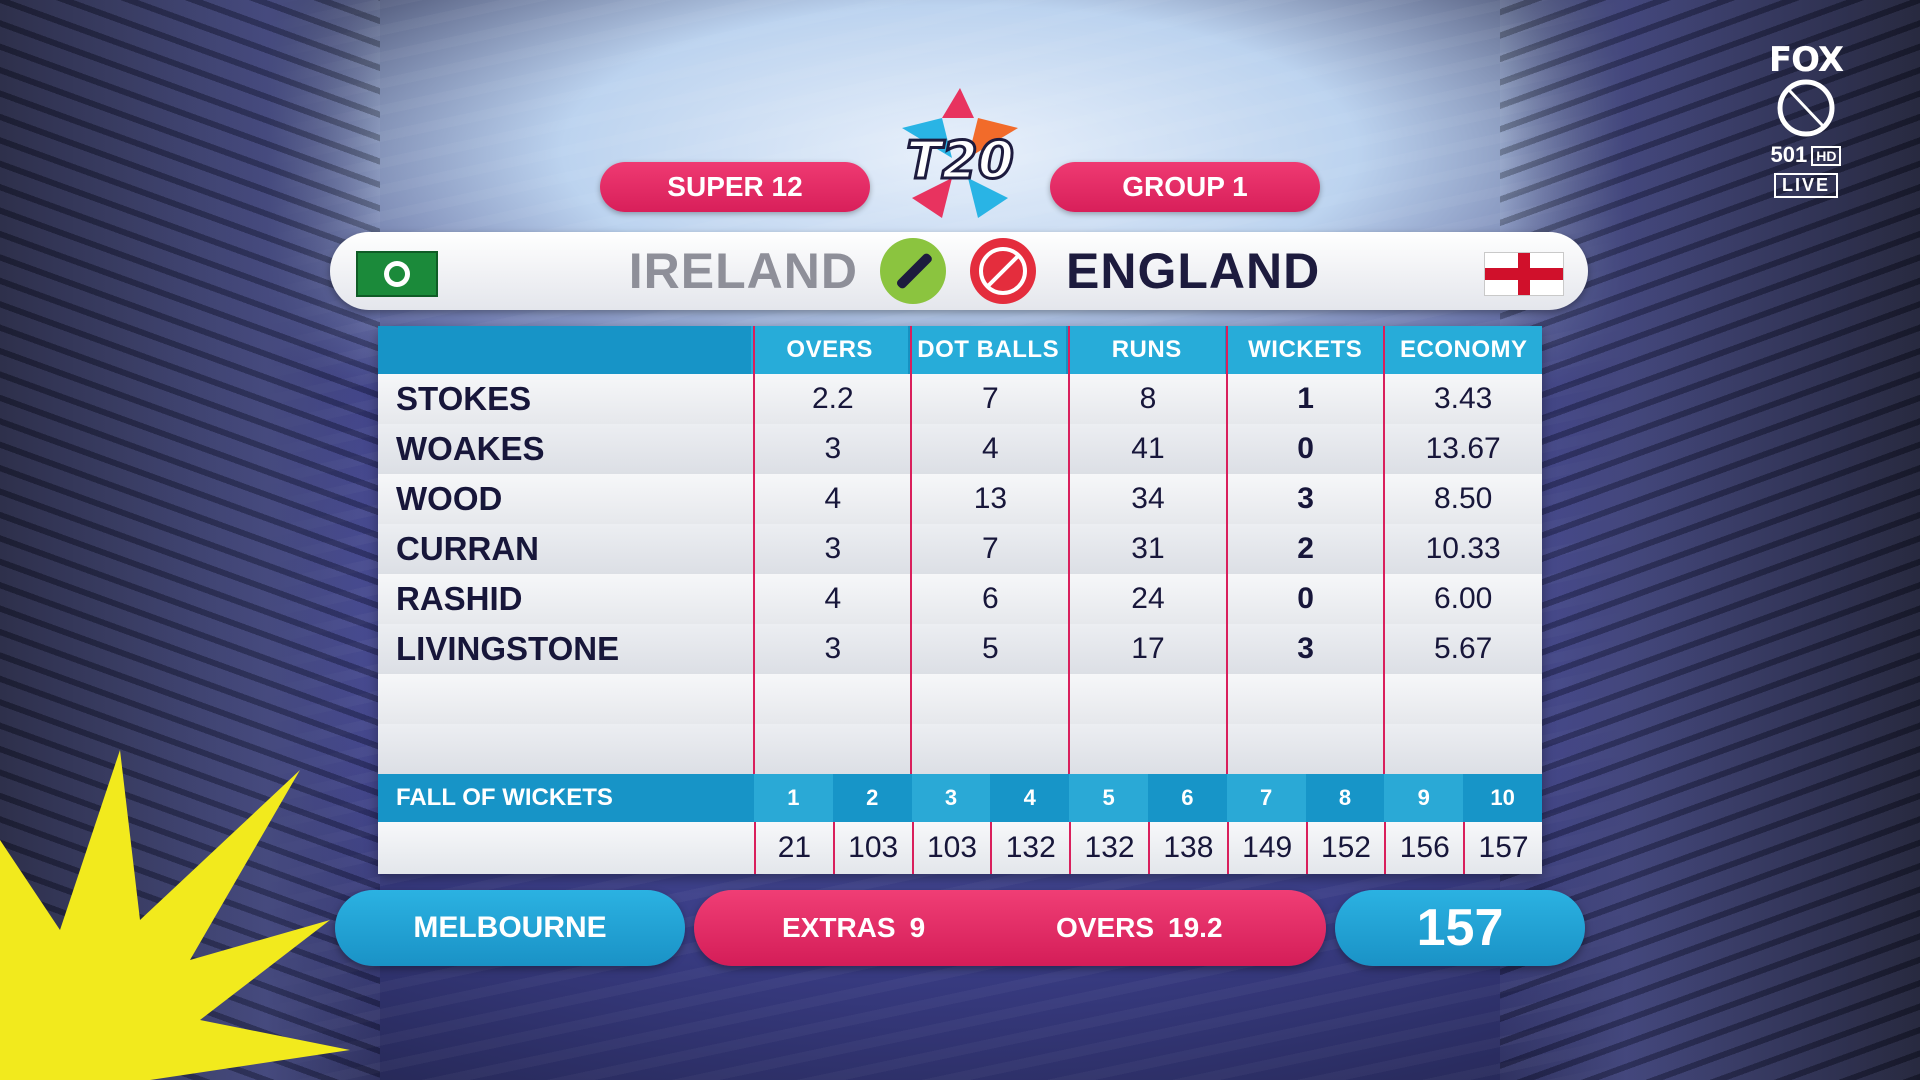 The height and width of the screenshot is (1080, 1920). I want to click on dot-balls-value: 4, so click(990, 448).